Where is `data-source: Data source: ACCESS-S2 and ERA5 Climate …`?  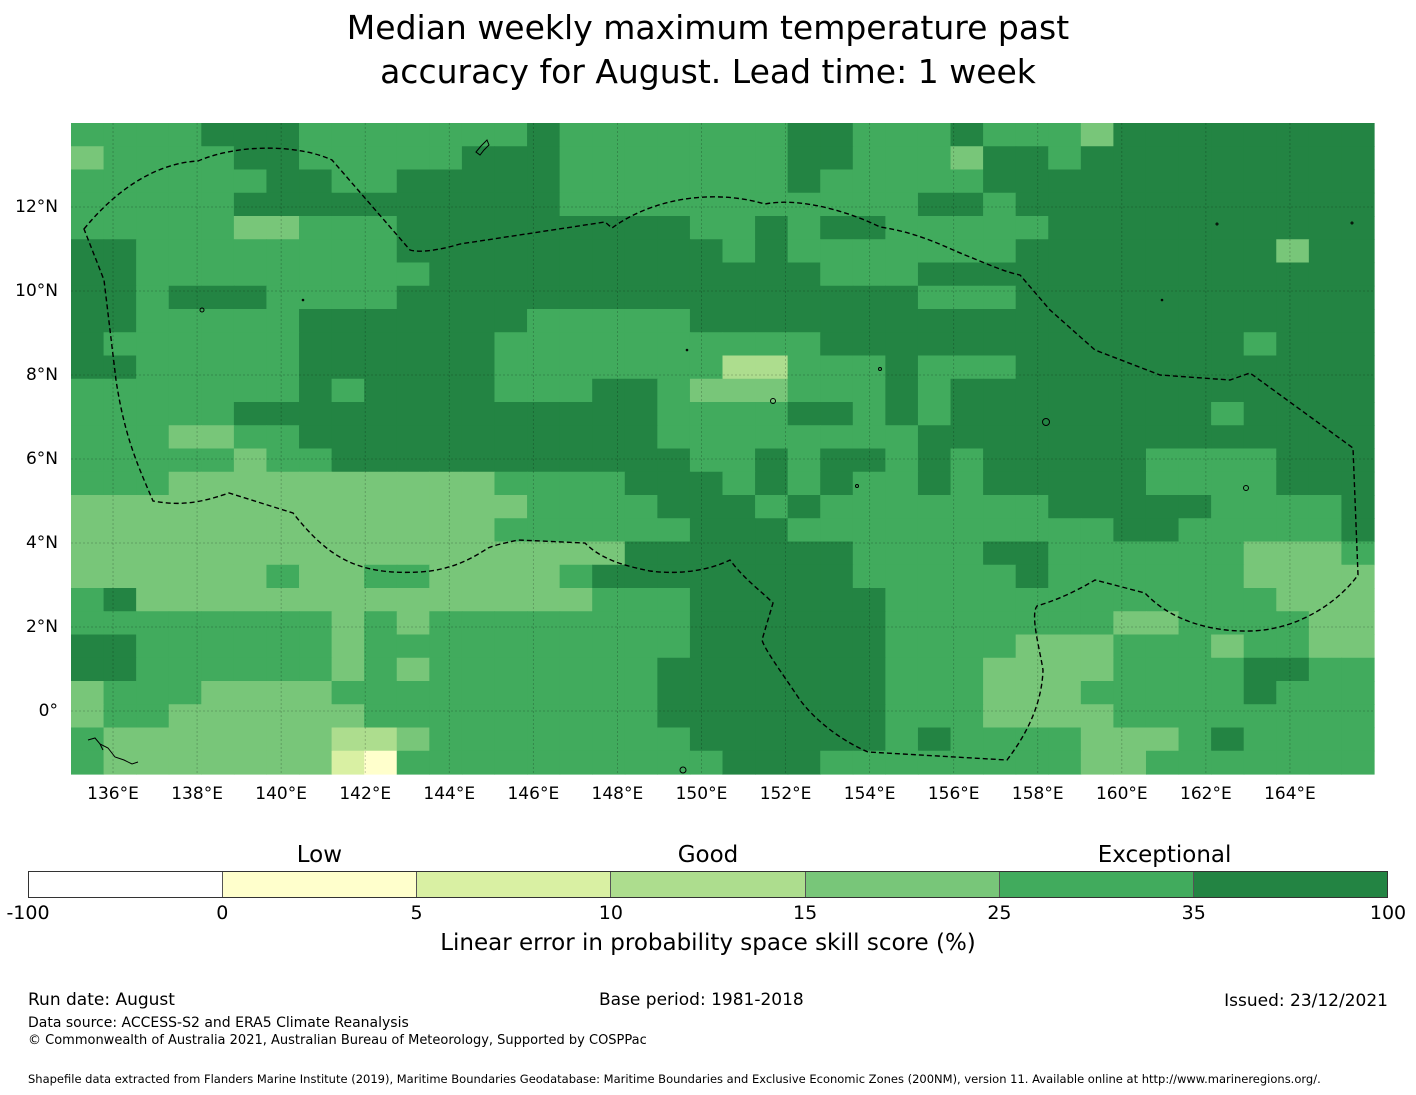 data-source: Data source: ACCESS-S2 and ERA5 Climate … is located at coordinates (218, 1023).